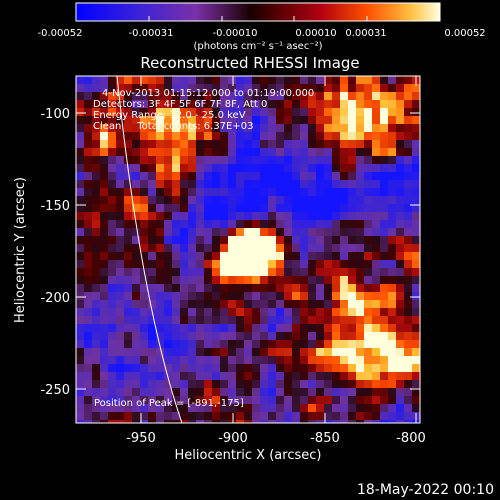 The image size is (500, 500). Describe the element at coordinates (149, 249) in the screenshot. I see `solar-limb-line` at that location.